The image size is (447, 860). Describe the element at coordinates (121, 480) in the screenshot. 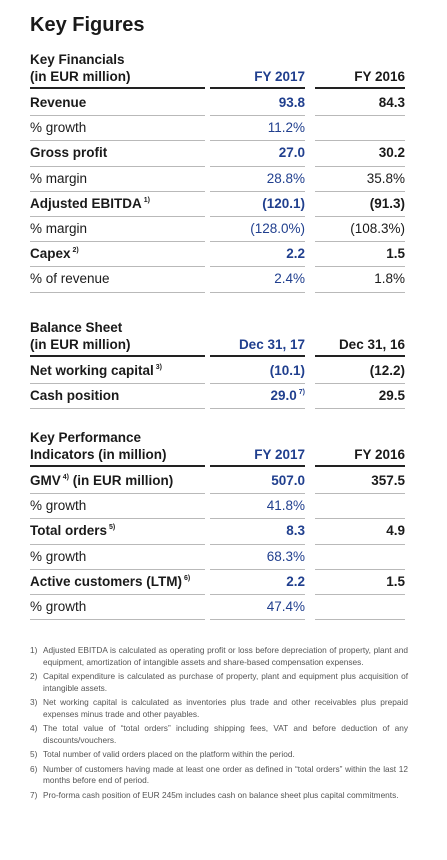

I see `label-text: (in EUR million)` at that location.